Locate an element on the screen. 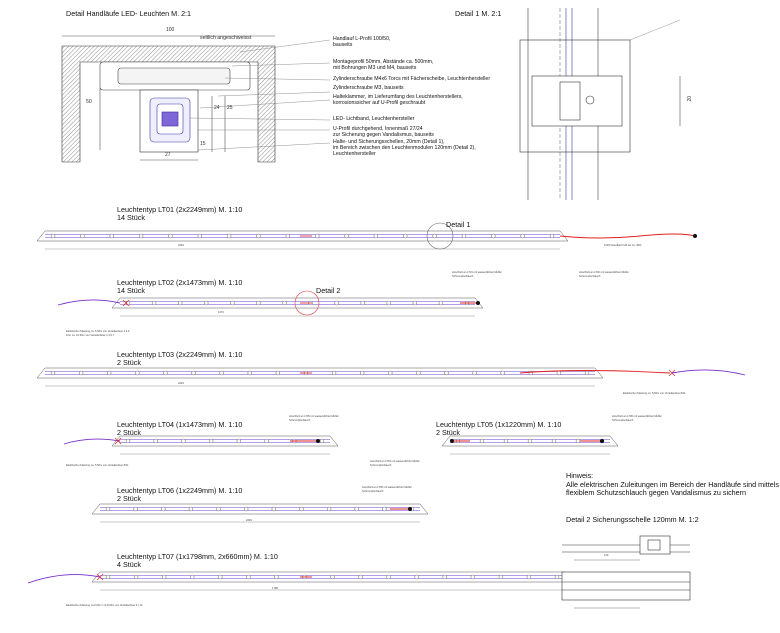 This screenshot has width=780, height=633. dim-width: 100 is located at coordinates (170, 30).